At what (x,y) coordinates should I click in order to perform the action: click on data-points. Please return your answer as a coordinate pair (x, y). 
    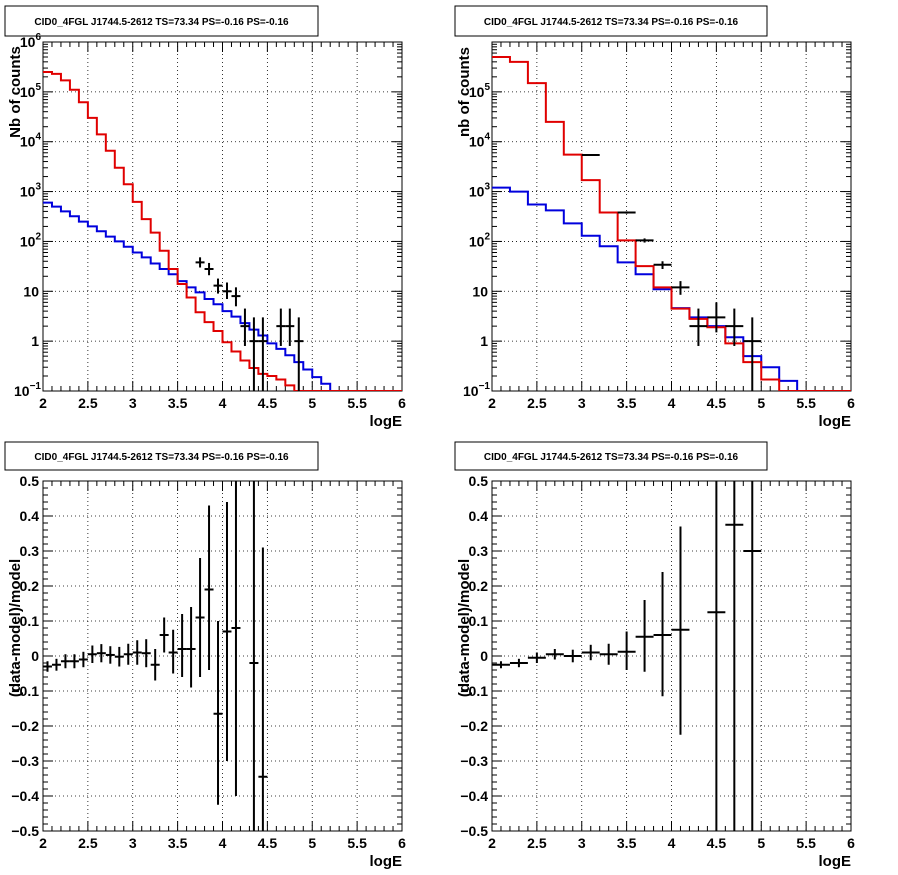
    Looking at the image, I should click on (627, 656).